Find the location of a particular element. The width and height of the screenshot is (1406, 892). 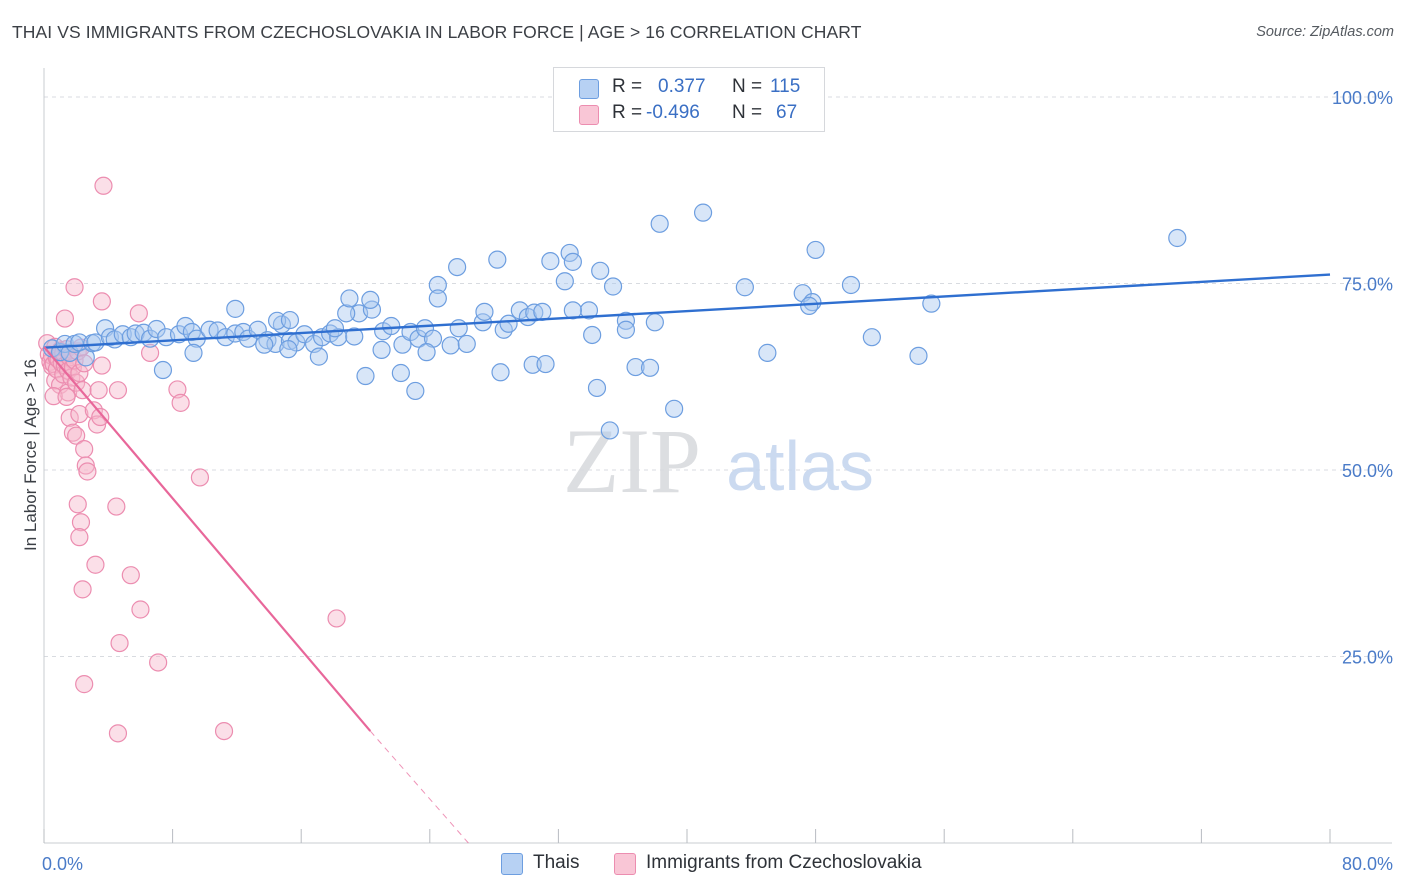

bottom-legend-czech-swatch is located at coordinates (625, 864).